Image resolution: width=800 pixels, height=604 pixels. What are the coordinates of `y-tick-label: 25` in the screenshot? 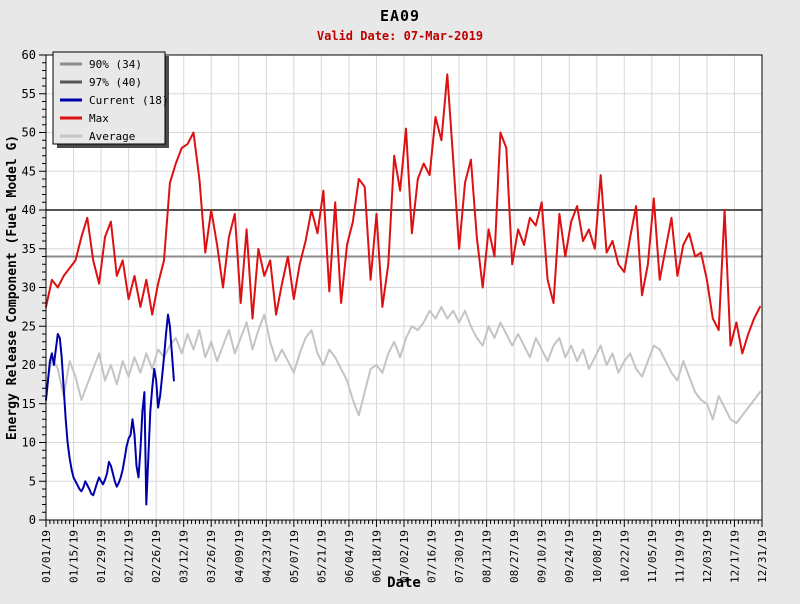 It's located at (29, 326).